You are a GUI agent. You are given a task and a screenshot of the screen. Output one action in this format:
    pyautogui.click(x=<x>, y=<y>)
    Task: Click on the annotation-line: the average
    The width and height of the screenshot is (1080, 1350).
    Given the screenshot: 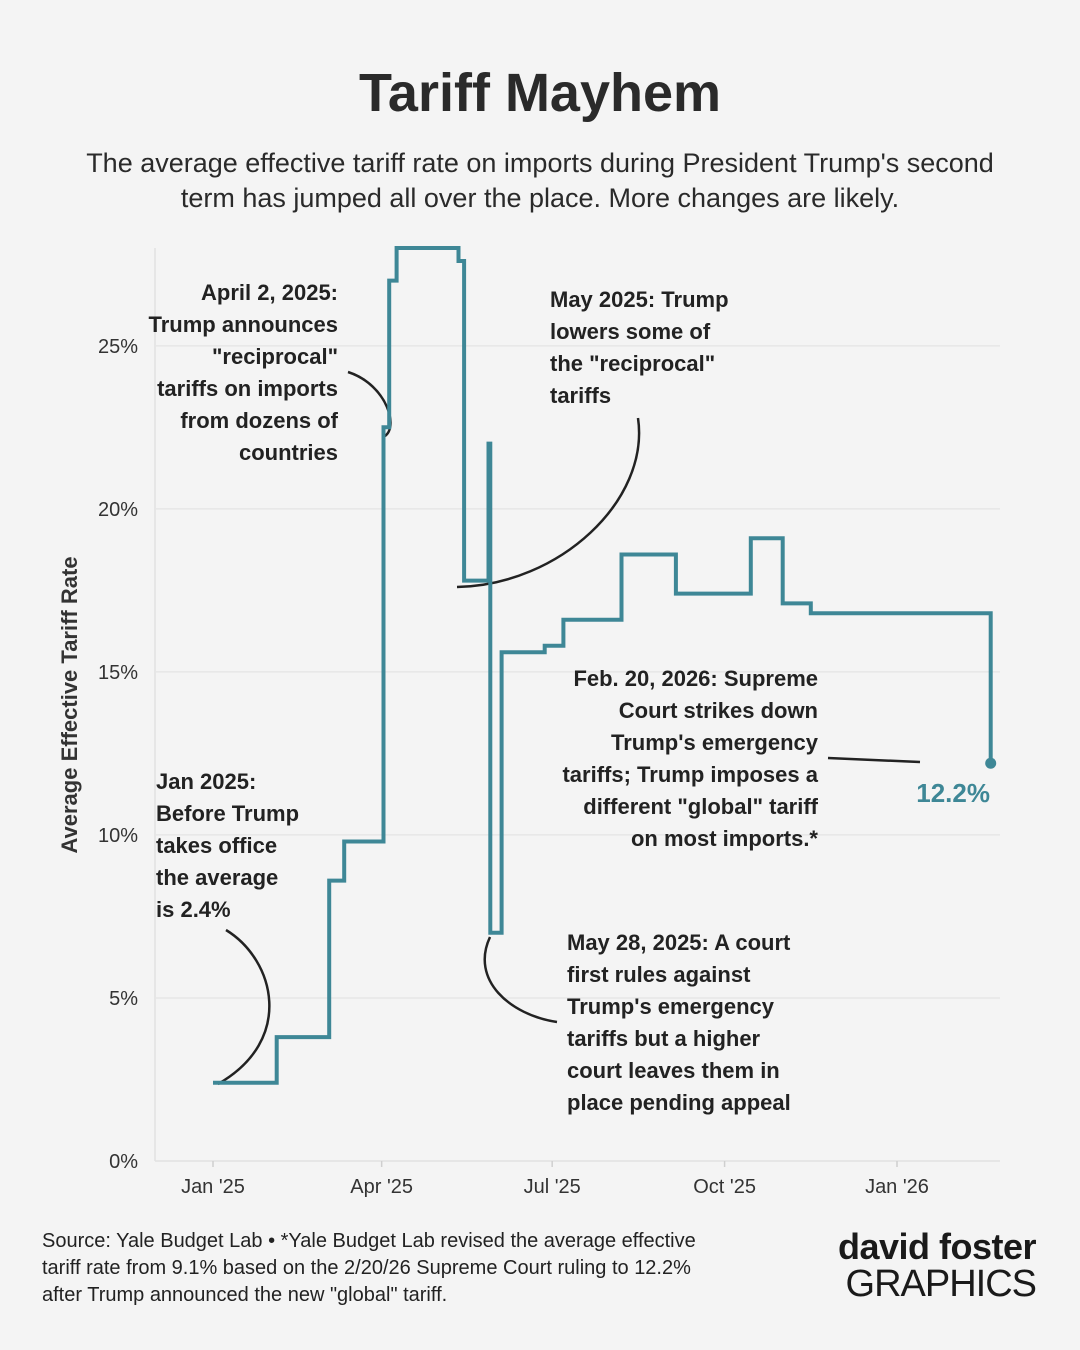 What is the action you would take?
    pyautogui.click(x=217, y=877)
    